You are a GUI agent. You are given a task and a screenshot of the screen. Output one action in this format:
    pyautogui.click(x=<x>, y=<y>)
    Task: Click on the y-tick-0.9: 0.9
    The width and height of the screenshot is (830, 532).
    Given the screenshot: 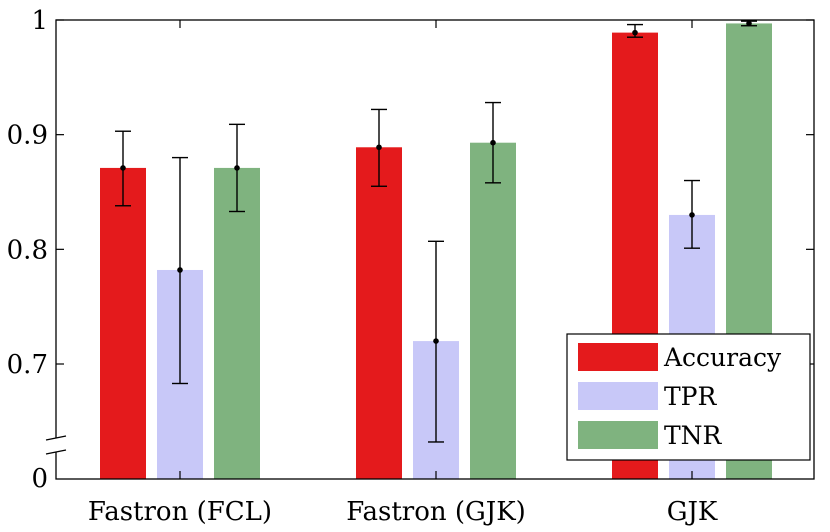 What is the action you would take?
    pyautogui.click(x=410, y=136)
    